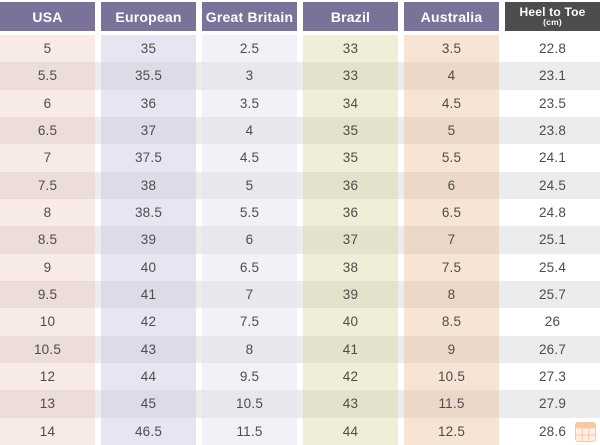 The width and height of the screenshot is (600, 445). I want to click on cell-heel-to-toe: 25.7, so click(552, 294).